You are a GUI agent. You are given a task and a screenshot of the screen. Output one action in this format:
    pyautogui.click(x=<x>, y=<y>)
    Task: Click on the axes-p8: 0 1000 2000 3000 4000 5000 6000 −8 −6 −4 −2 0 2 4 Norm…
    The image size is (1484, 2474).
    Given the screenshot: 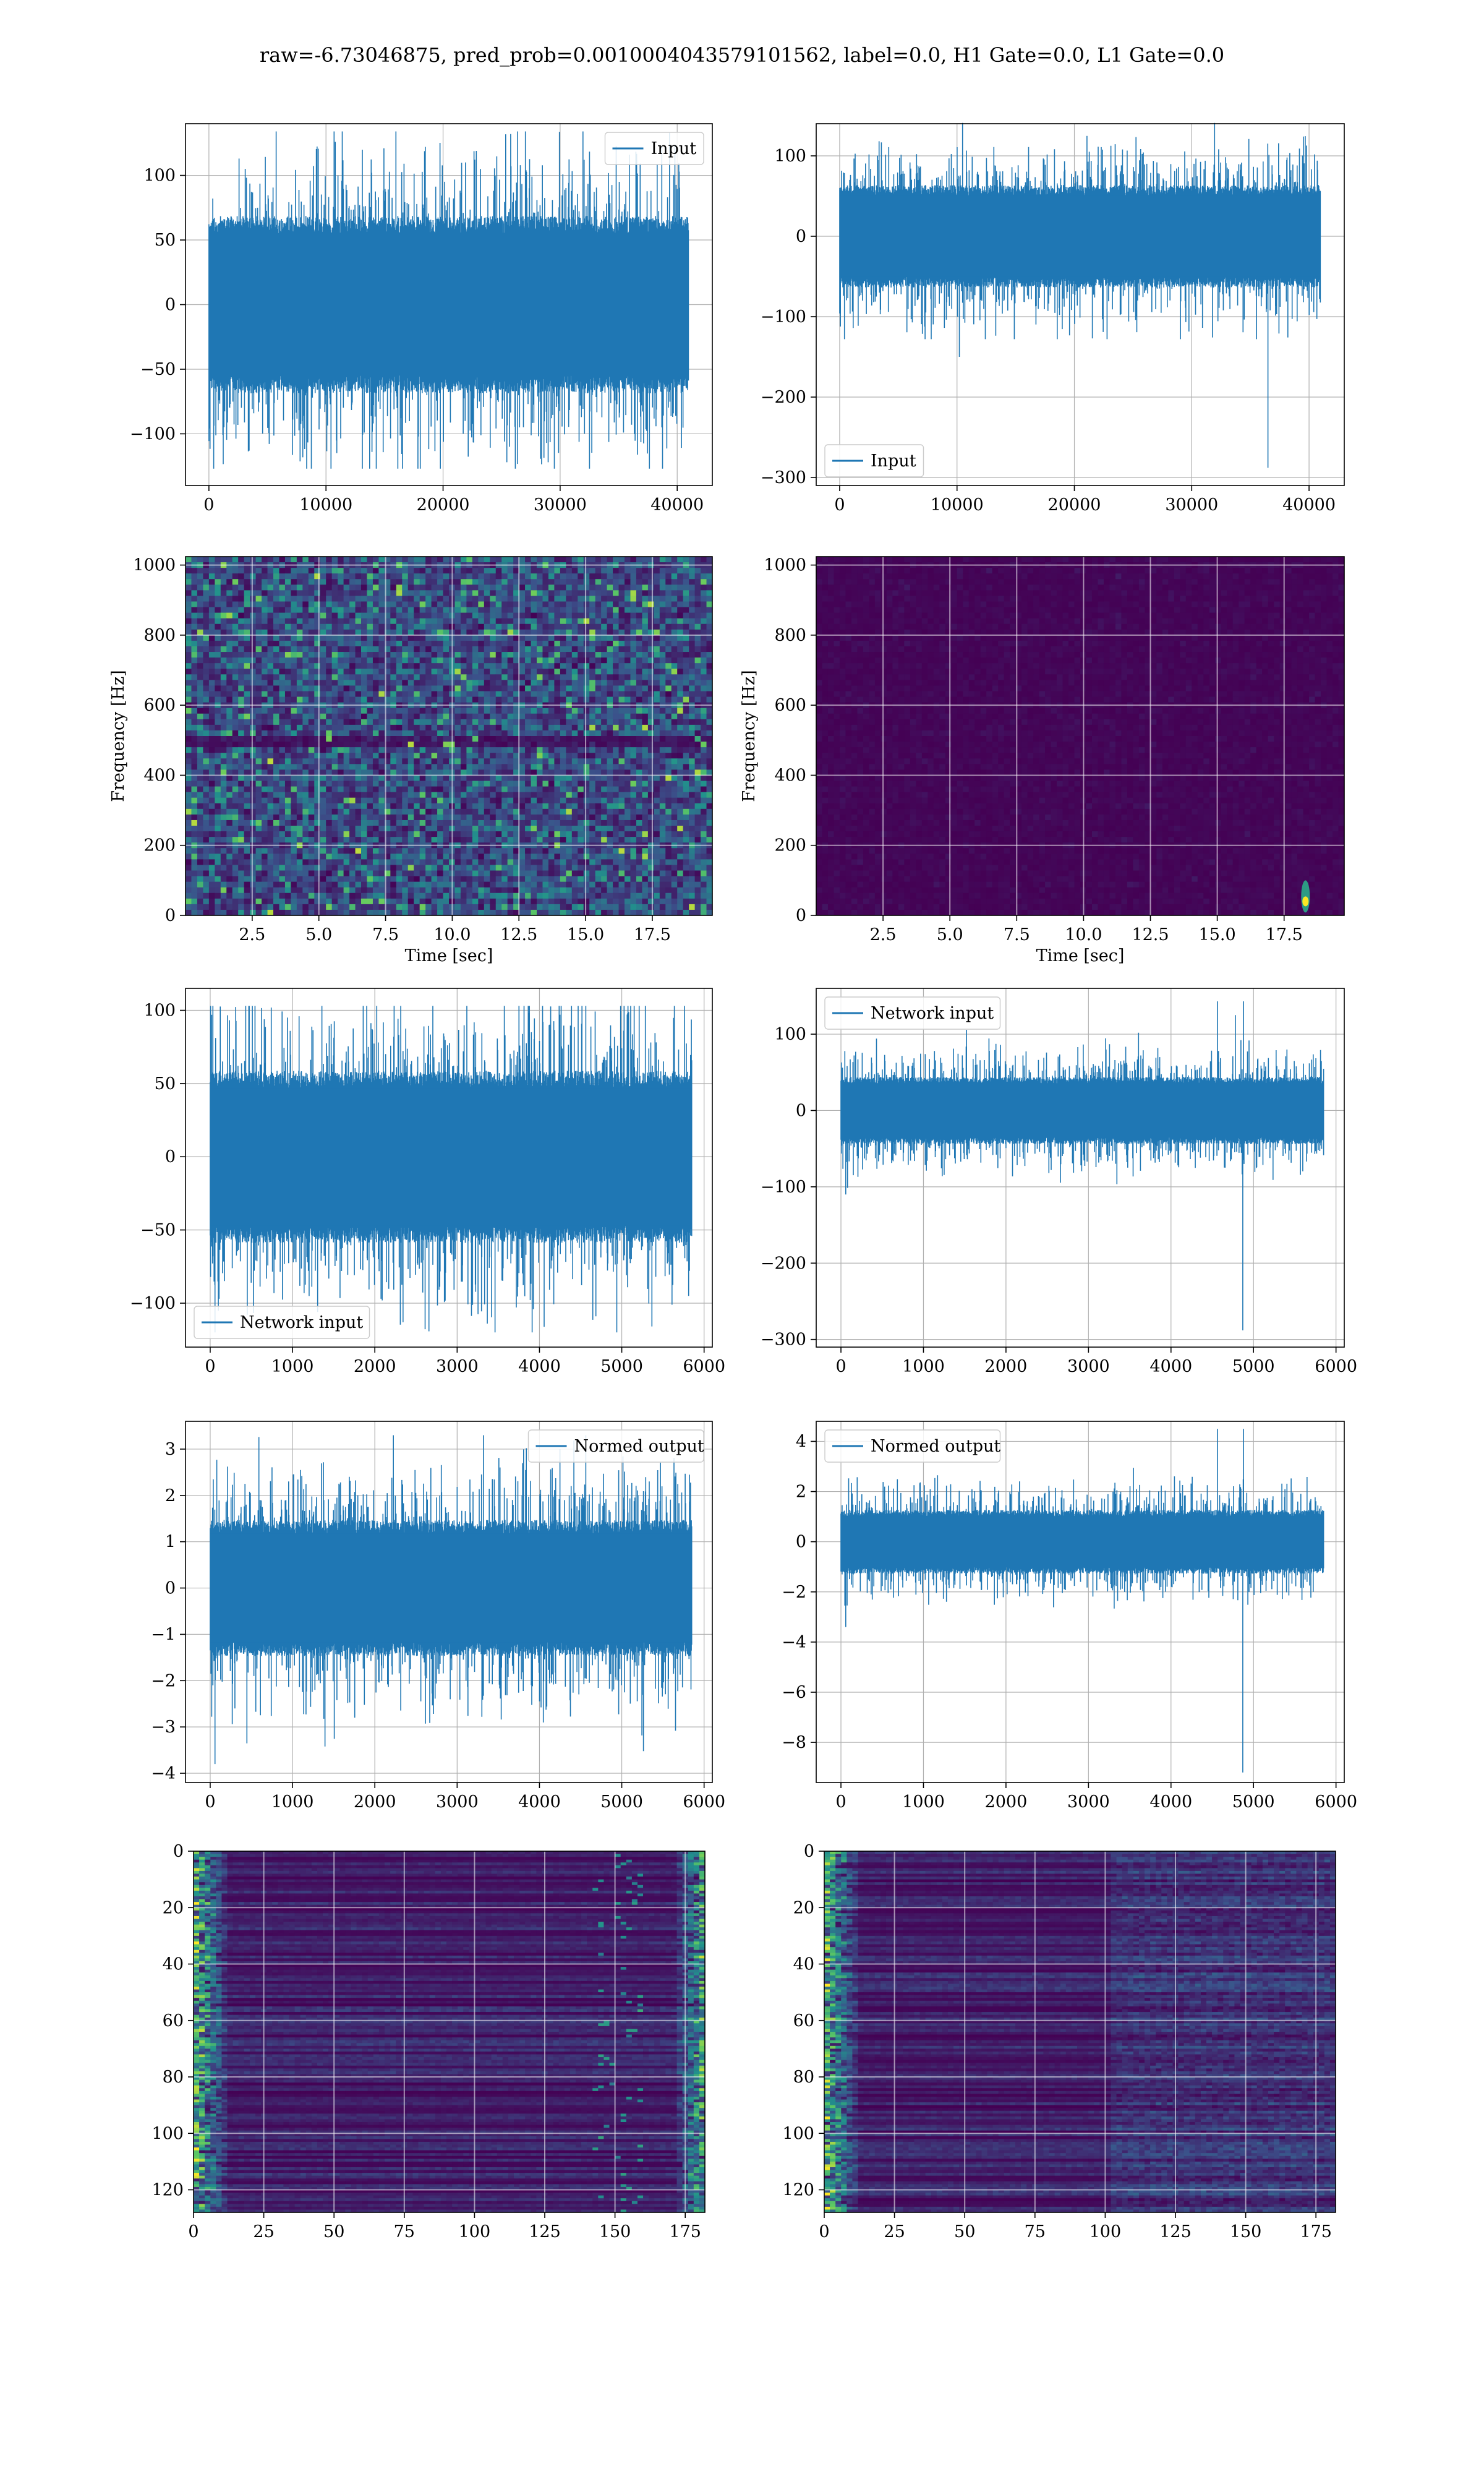 What is the action you would take?
    pyautogui.click(x=1069, y=1616)
    